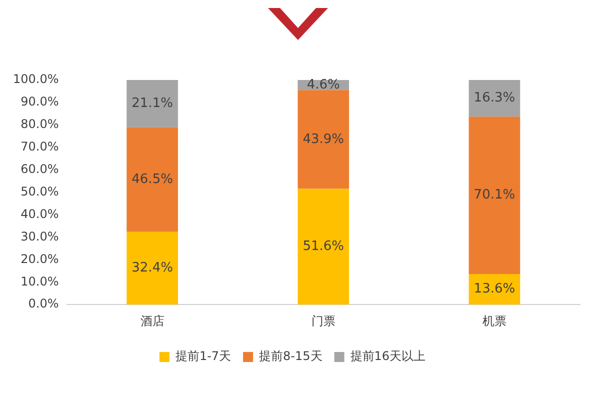 The width and height of the screenshot is (595, 393). Describe the element at coordinates (35, 79) in the screenshot. I see `y-tick-label: 100.0%` at that location.